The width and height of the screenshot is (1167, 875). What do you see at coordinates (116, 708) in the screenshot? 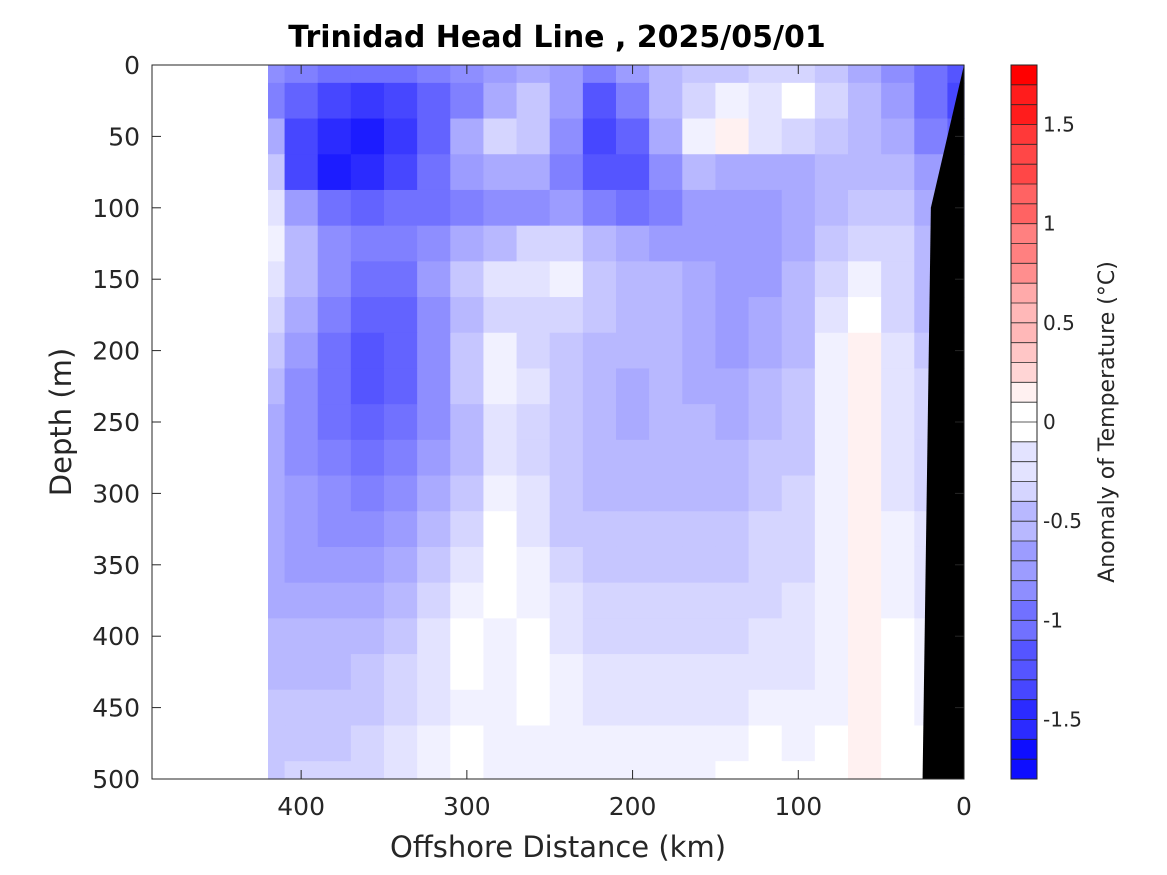
I see `y-tick-label: 450` at bounding box center [116, 708].